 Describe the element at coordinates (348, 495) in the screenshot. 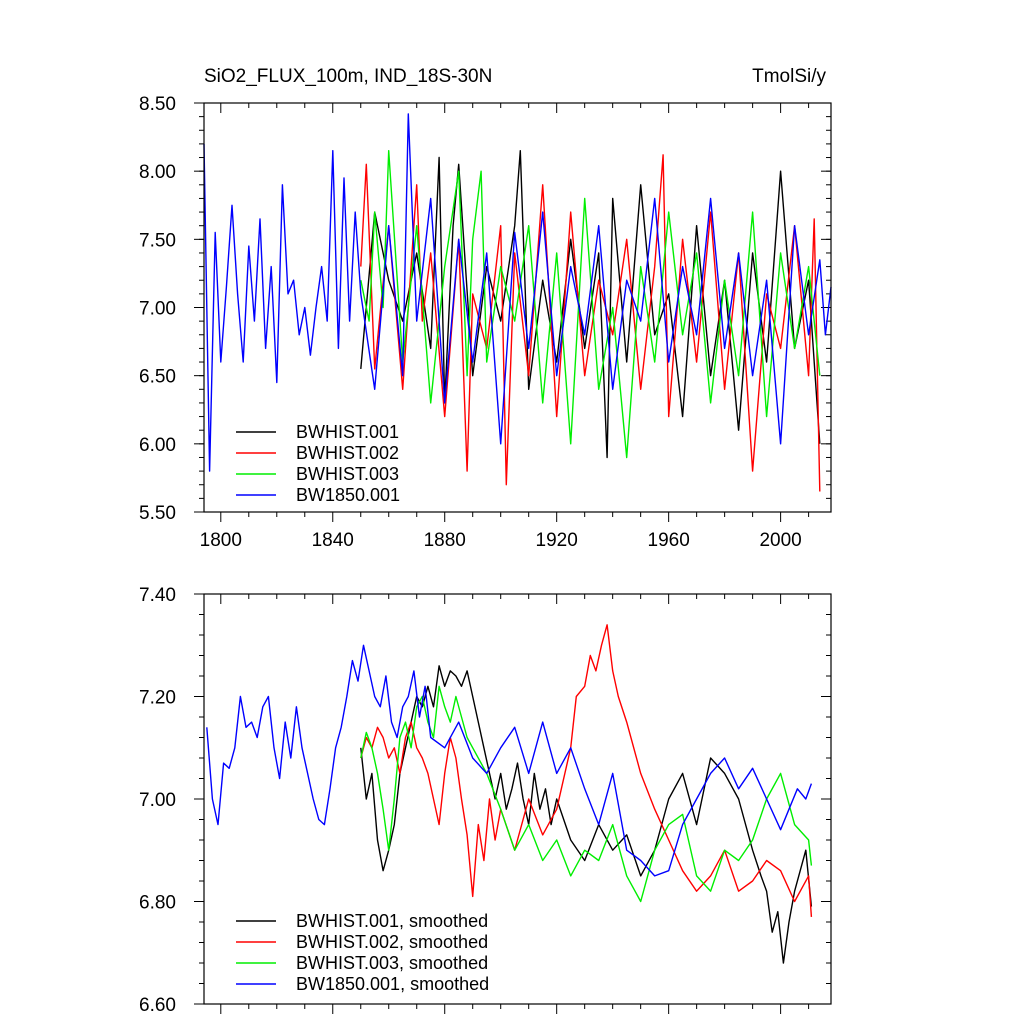

I see `legend-label: BW1850.001` at that location.